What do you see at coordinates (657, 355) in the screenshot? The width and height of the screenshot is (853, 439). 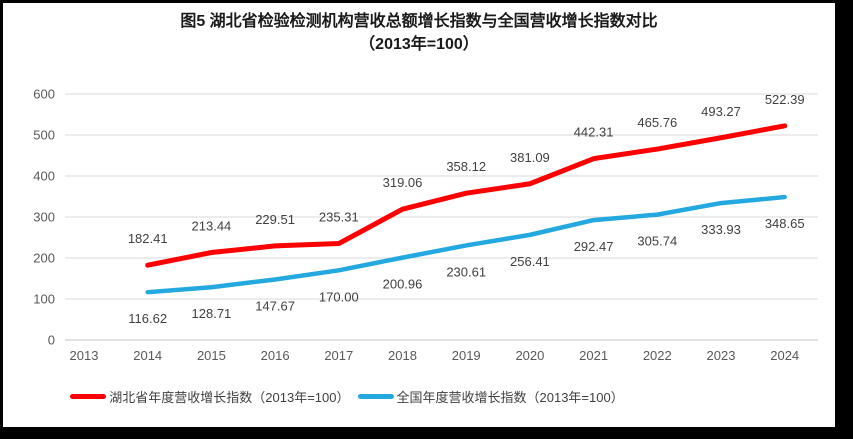 I see `x-tick-label: 2022` at bounding box center [657, 355].